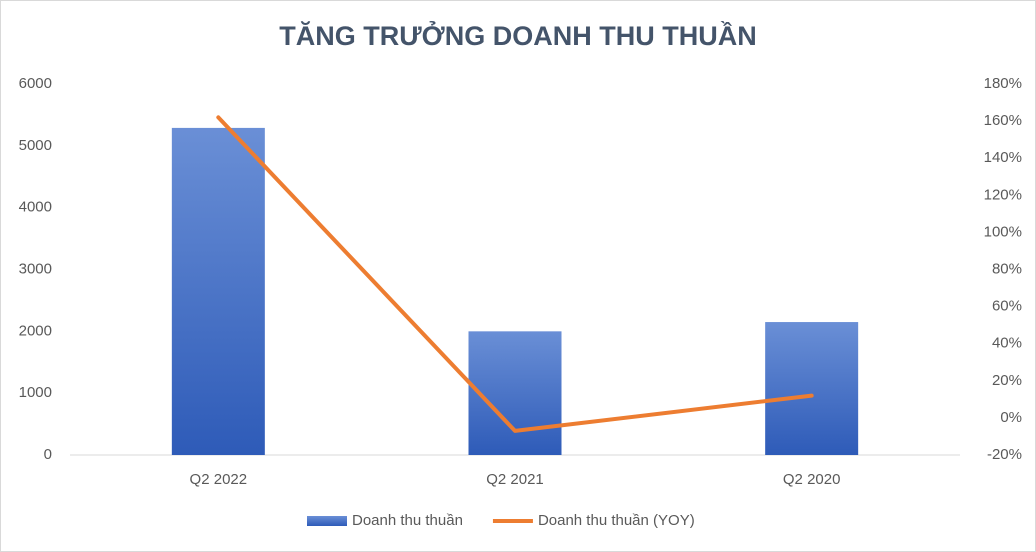  What do you see at coordinates (35, 145) in the screenshot?
I see `y-tick-label: 5000` at bounding box center [35, 145].